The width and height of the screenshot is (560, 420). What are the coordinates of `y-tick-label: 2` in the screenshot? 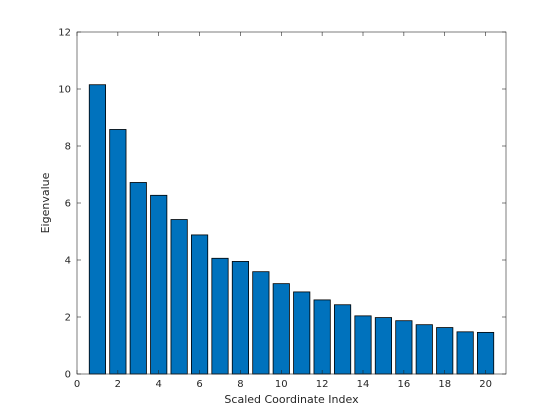 It's located at (68, 318).